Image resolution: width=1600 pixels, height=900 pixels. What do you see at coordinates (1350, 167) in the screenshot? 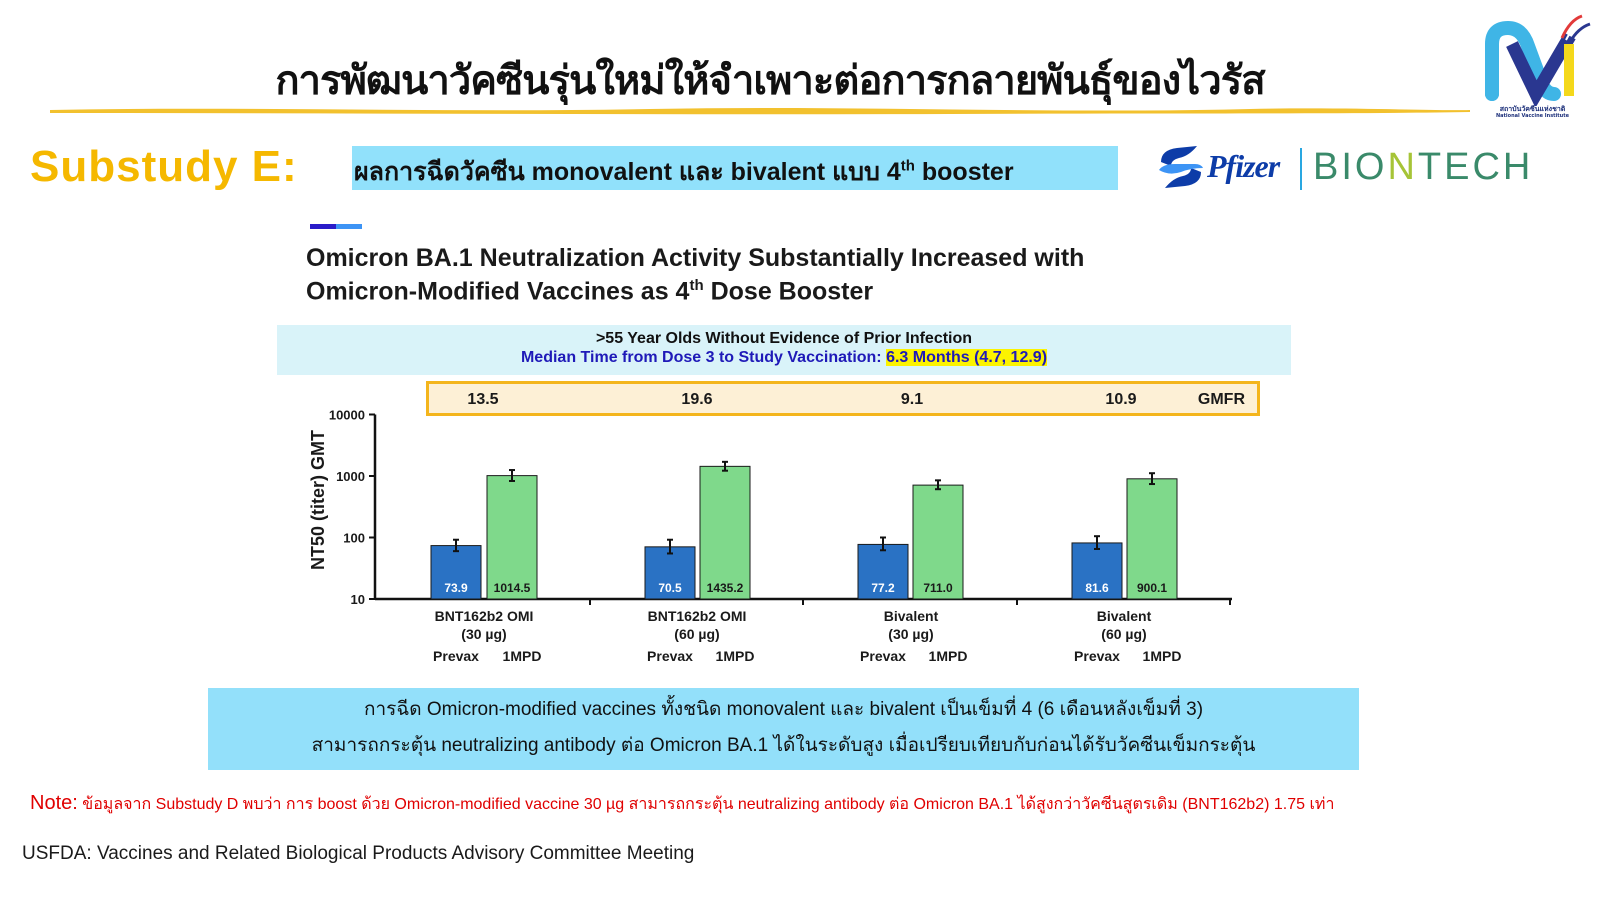
I see `biontech-part-1: BIO` at bounding box center [1350, 167].